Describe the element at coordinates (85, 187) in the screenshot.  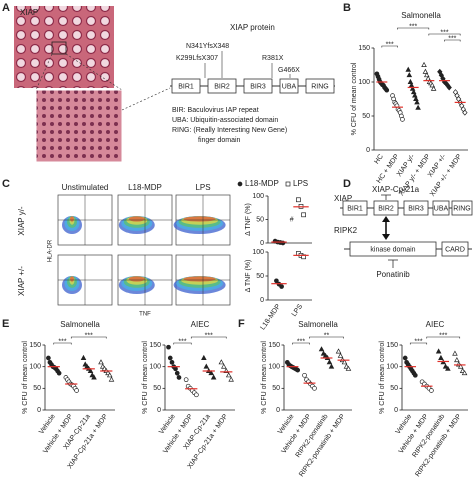
I see `column-label: Unstimulated` at that location.